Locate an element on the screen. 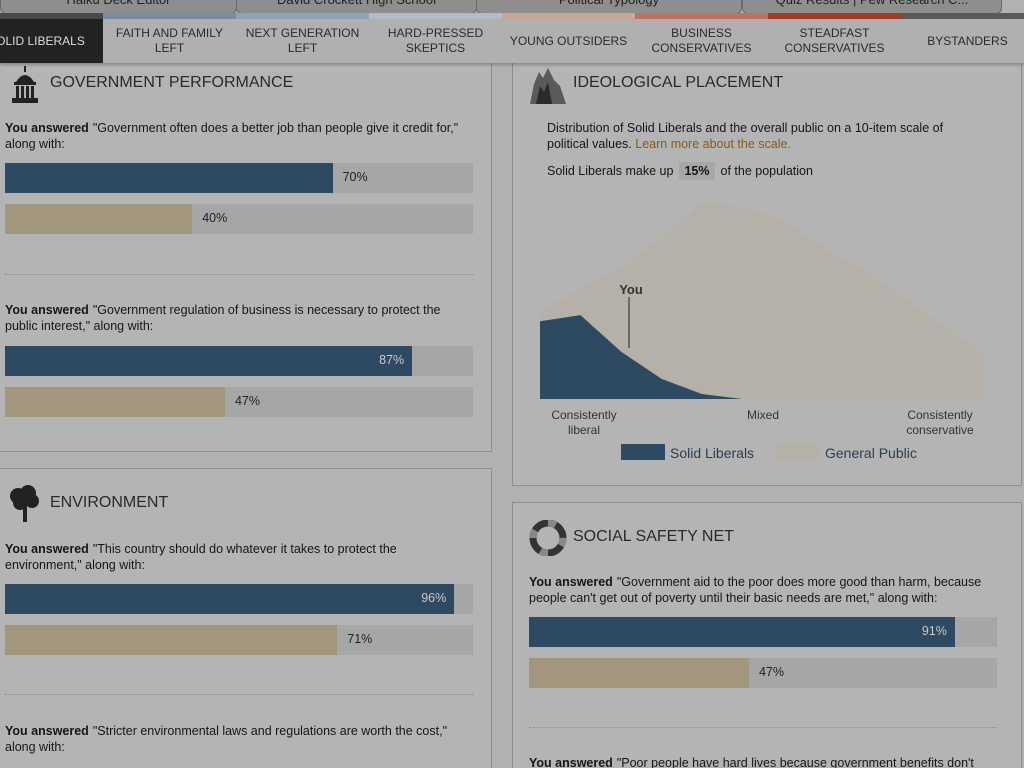 The width and height of the screenshot is (1024, 768). share-value: 15% is located at coordinates (697, 171).